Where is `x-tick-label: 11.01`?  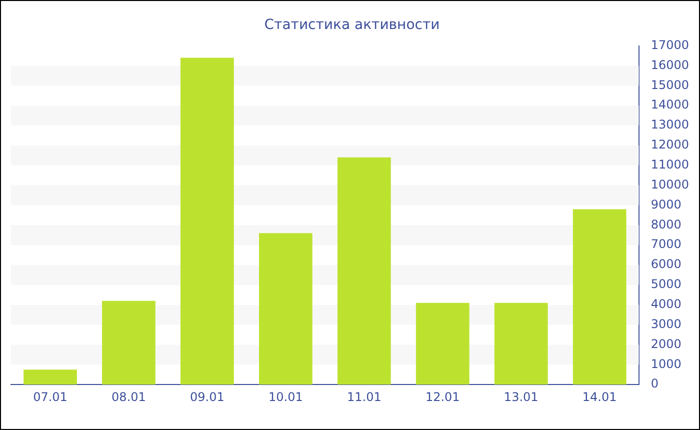 x-tick-label: 11.01 is located at coordinates (364, 397).